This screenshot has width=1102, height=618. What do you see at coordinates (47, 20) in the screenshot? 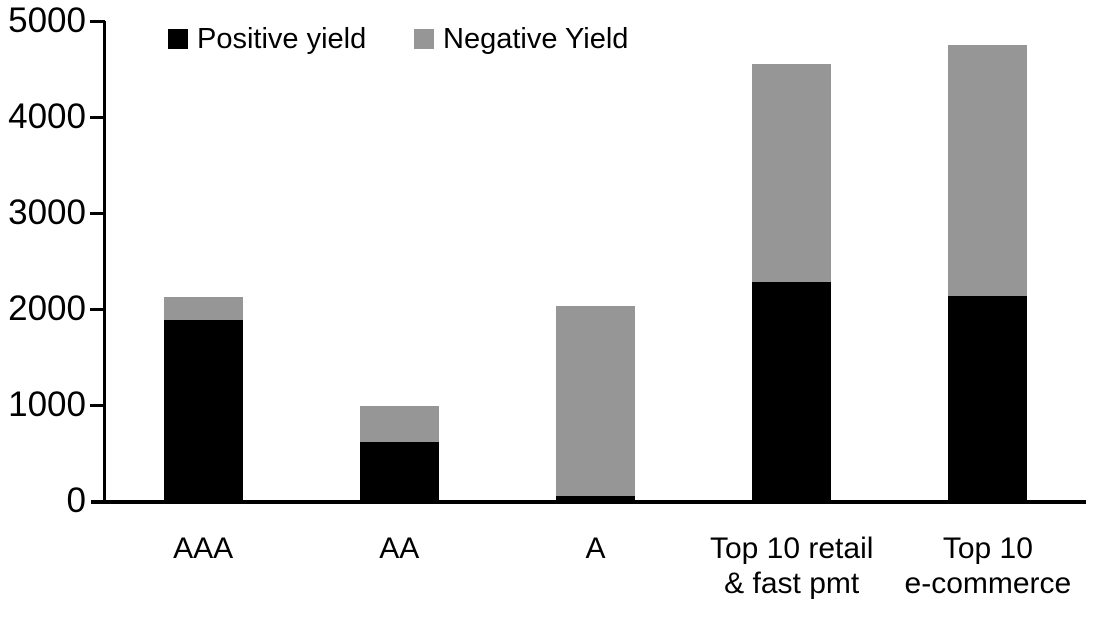
I see `y-tick-label: 5000` at bounding box center [47, 20].